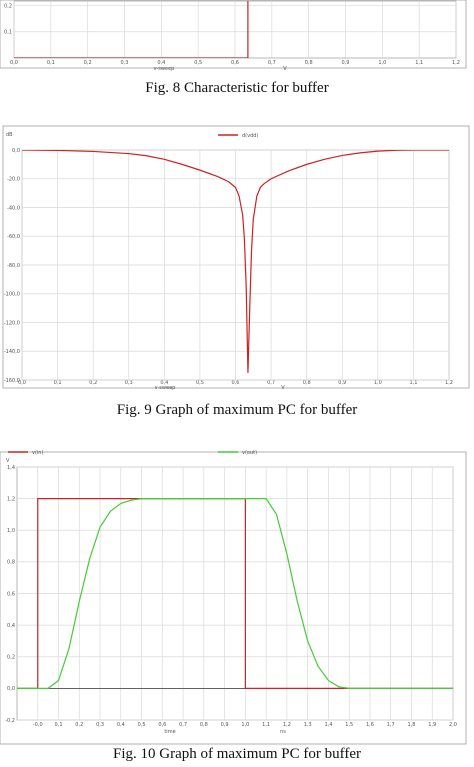 Image resolution: width=474 pixels, height=767 pixels. What do you see at coordinates (391, 725) in the screenshot?
I see `fig10-xtick-label: 1,7` at bounding box center [391, 725].